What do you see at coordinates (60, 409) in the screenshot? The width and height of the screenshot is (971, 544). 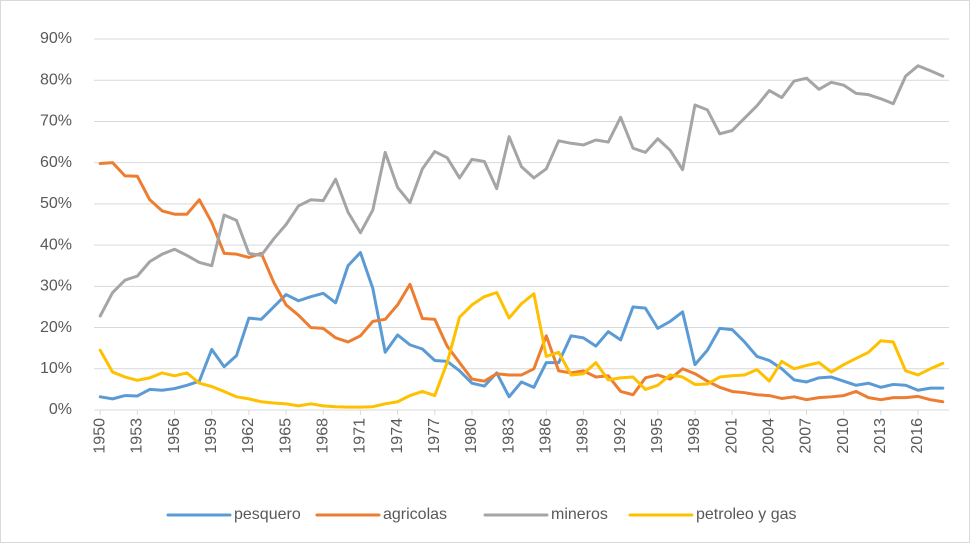 I see `y-tick-label: 0%` at bounding box center [60, 409].